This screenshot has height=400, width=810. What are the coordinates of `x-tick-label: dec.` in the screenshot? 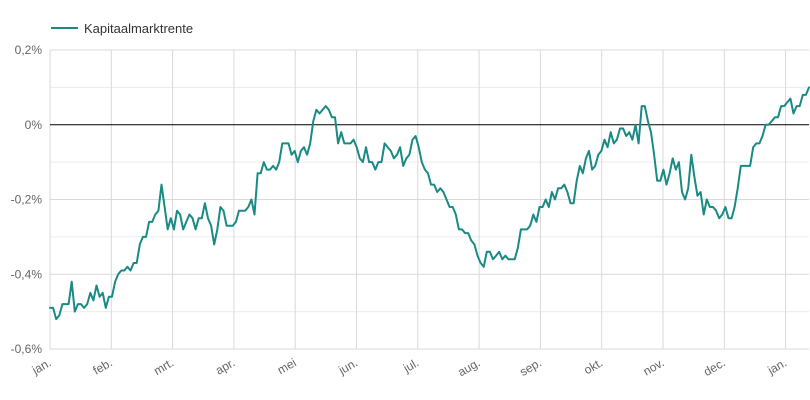 It's located at (714, 366).